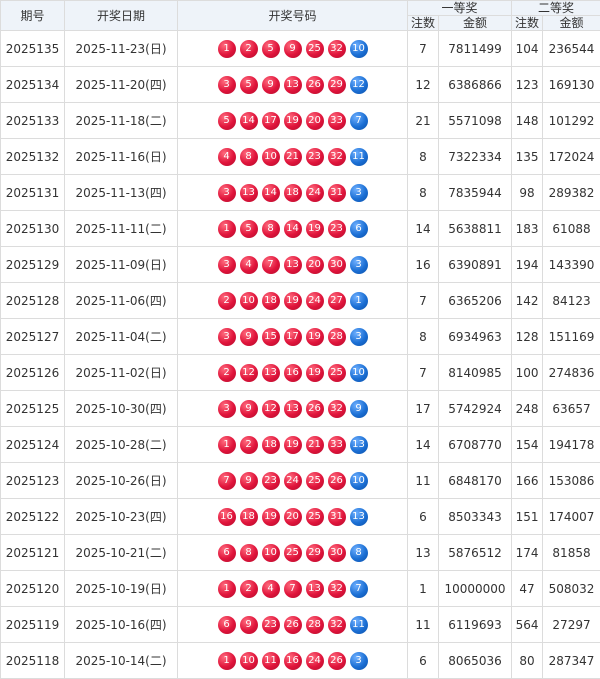 The height and width of the screenshot is (679, 600). Describe the element at coordinates (121, 157) in the screenshot. I see `date-cell: 2025-11-16(日)` at that location.